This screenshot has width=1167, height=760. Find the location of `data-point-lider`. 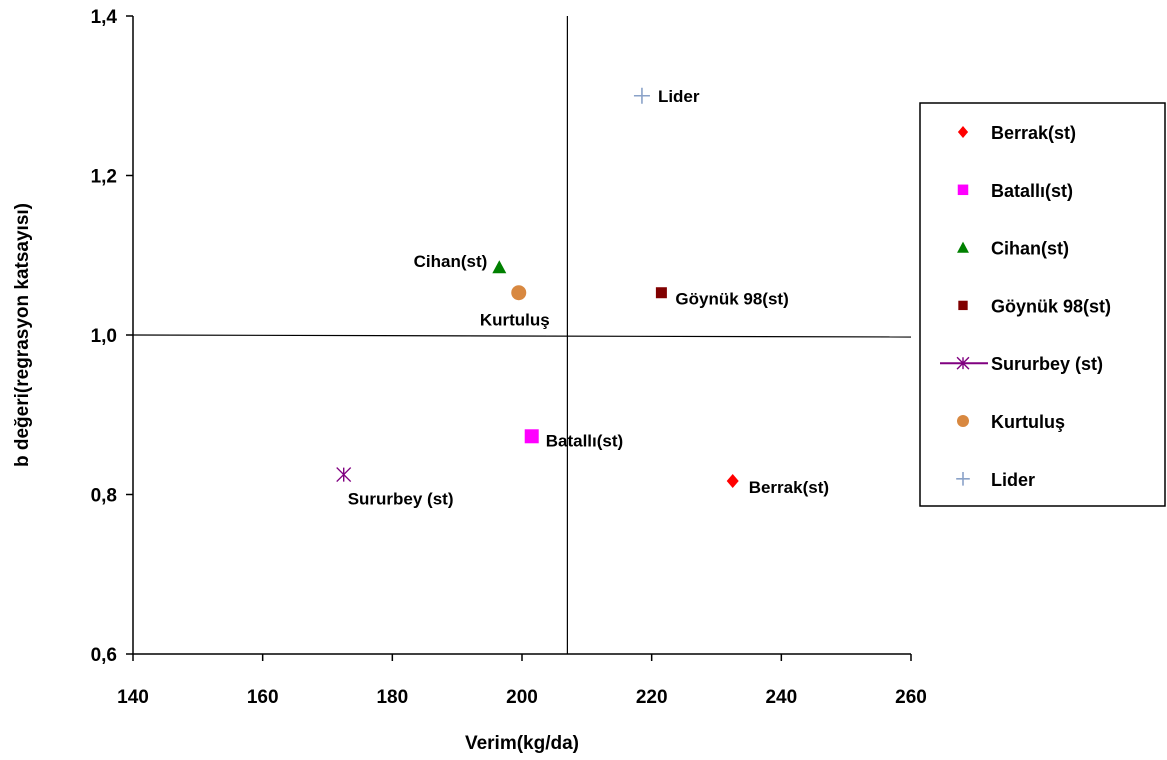

data-point-lider is located at coordinates (641, 95).